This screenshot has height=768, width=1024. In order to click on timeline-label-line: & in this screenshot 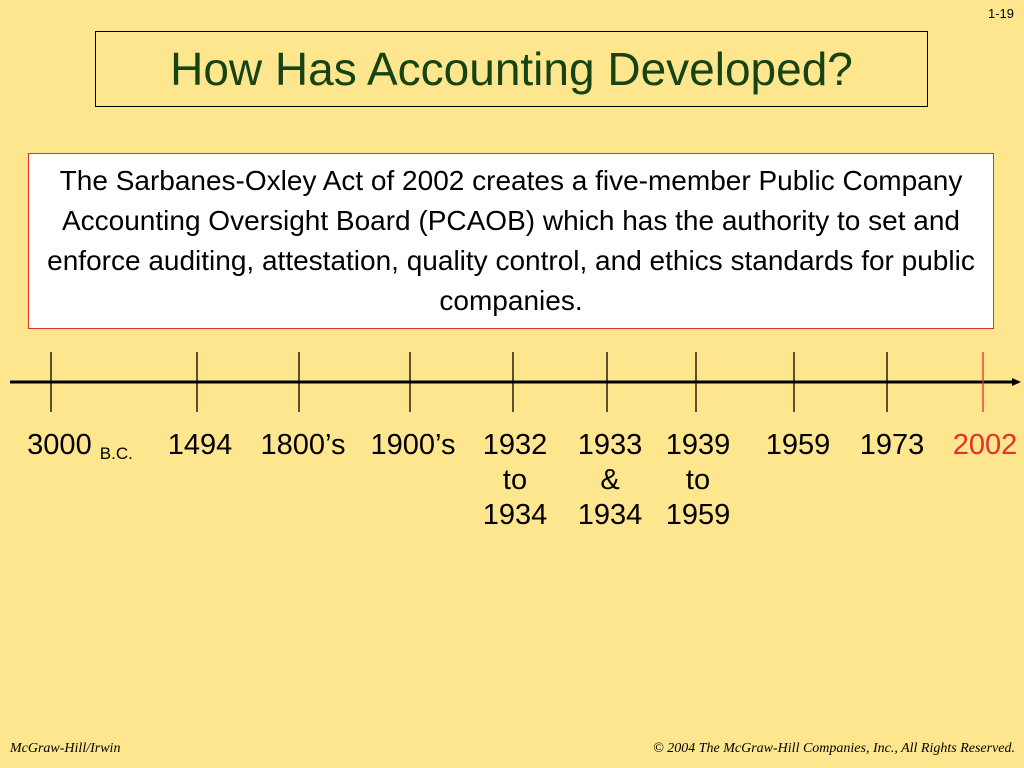, I will do `click(610, 480)`.